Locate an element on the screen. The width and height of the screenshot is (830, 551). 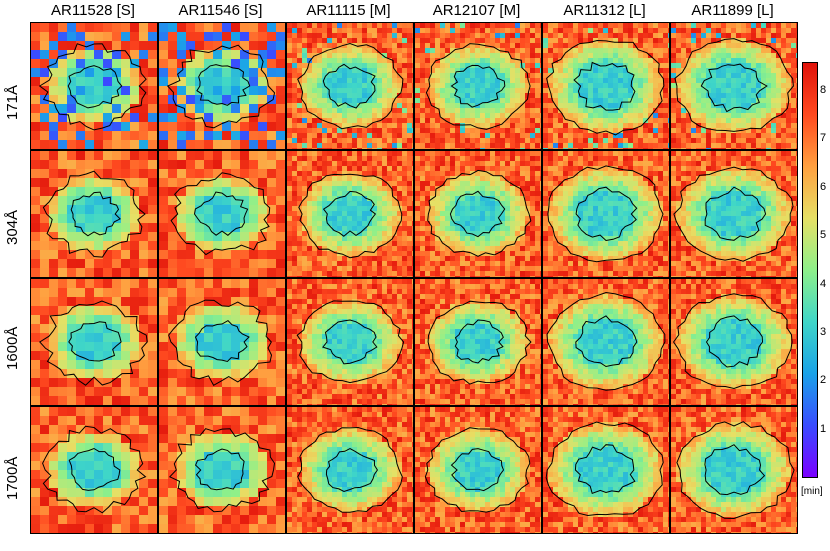
colorbar-tick-label: 4 is located at coordinates (823, 283).